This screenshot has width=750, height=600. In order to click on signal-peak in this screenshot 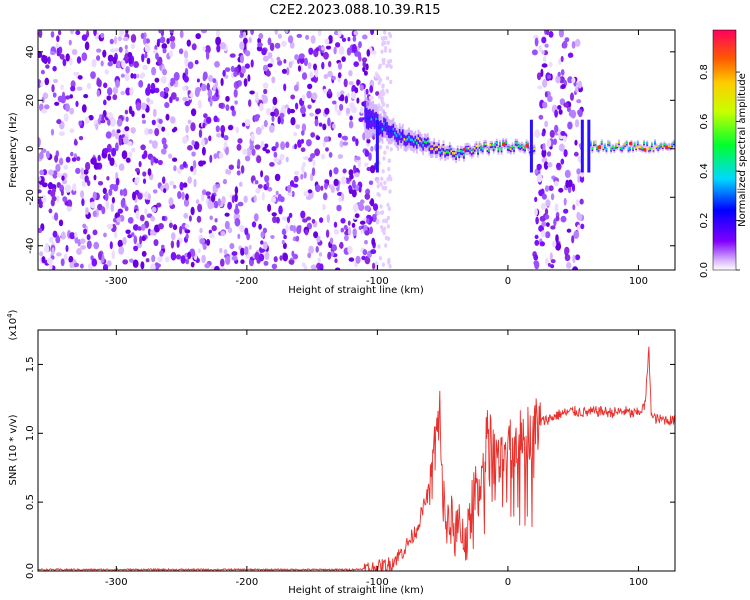, I will do `click(503, 144)`.